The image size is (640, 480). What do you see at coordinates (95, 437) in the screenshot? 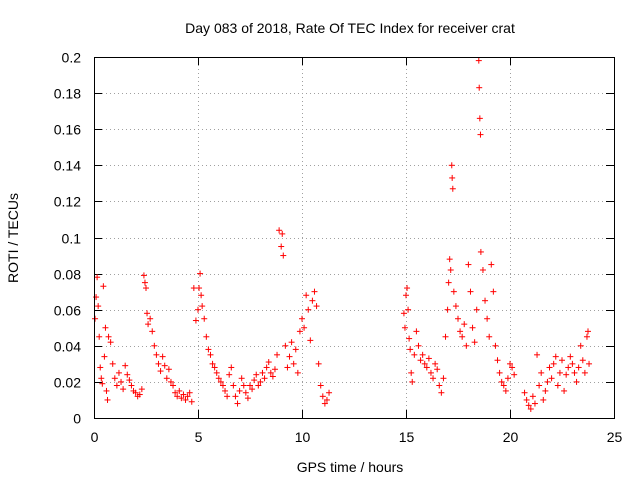
I see `x-tick-label: 0` at bounding box center [95, 437].